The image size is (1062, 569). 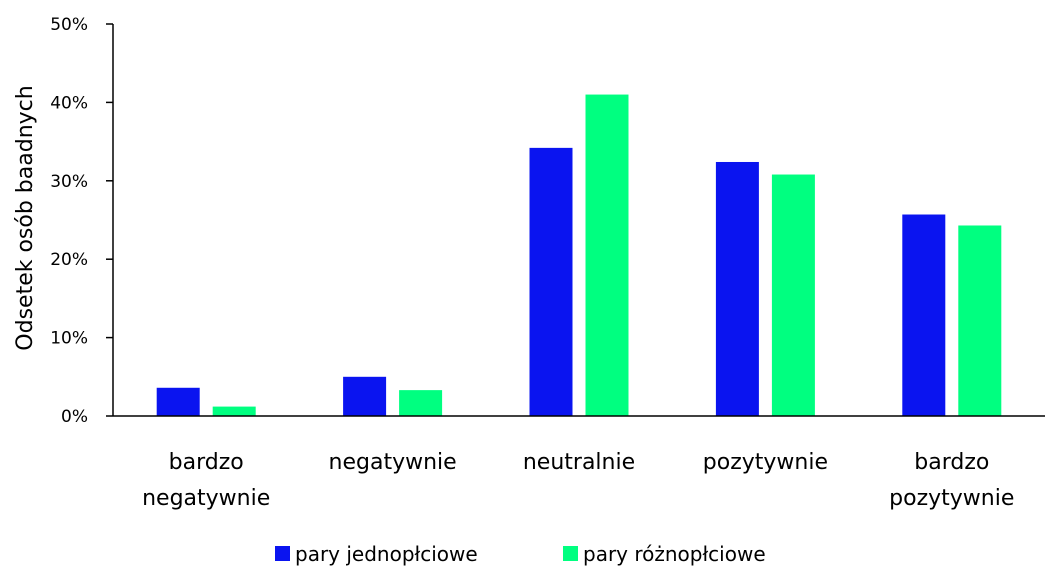 I want to click on x-tick-label: neutralnie, so click(x=579, y=462).